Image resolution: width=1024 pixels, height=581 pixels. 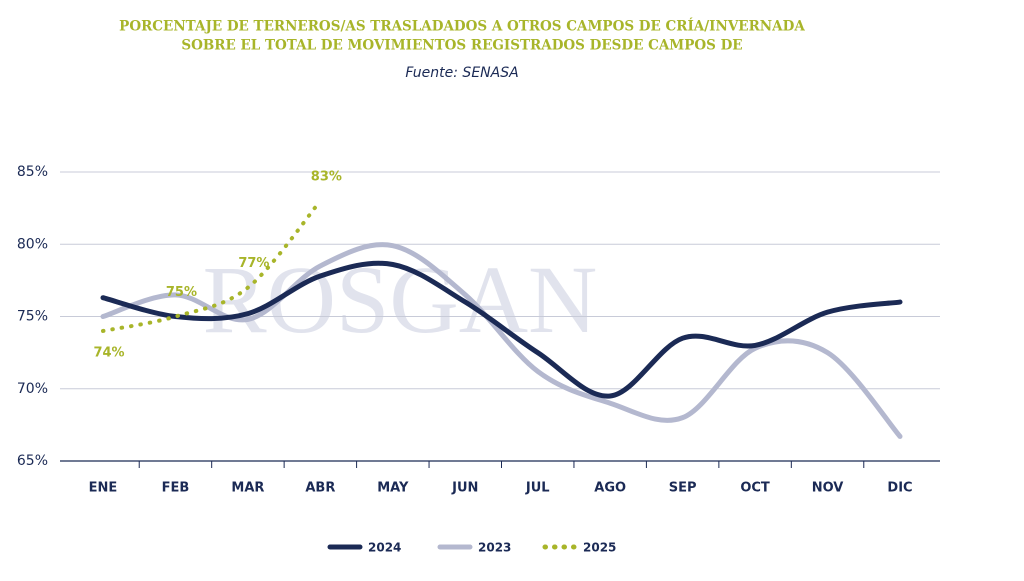 What do you see at coordinates (181, 292) in the screenshot?
I see `data-label: 75%` at bounding box center [181, 292].